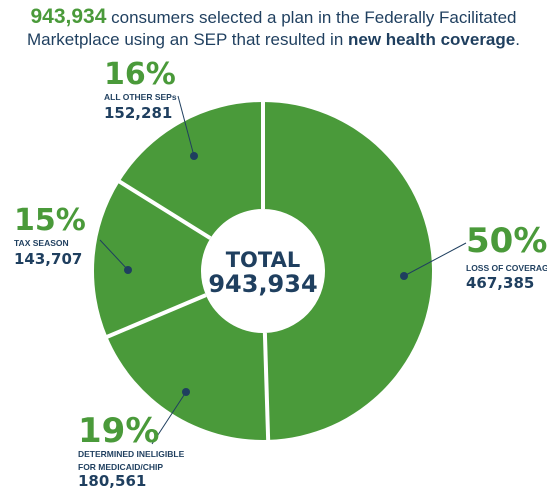  Describe the element at coordinates (188, 368) in the screenshot. I see `slice-determined-ineligible-for-medicaid-chip` at that location.